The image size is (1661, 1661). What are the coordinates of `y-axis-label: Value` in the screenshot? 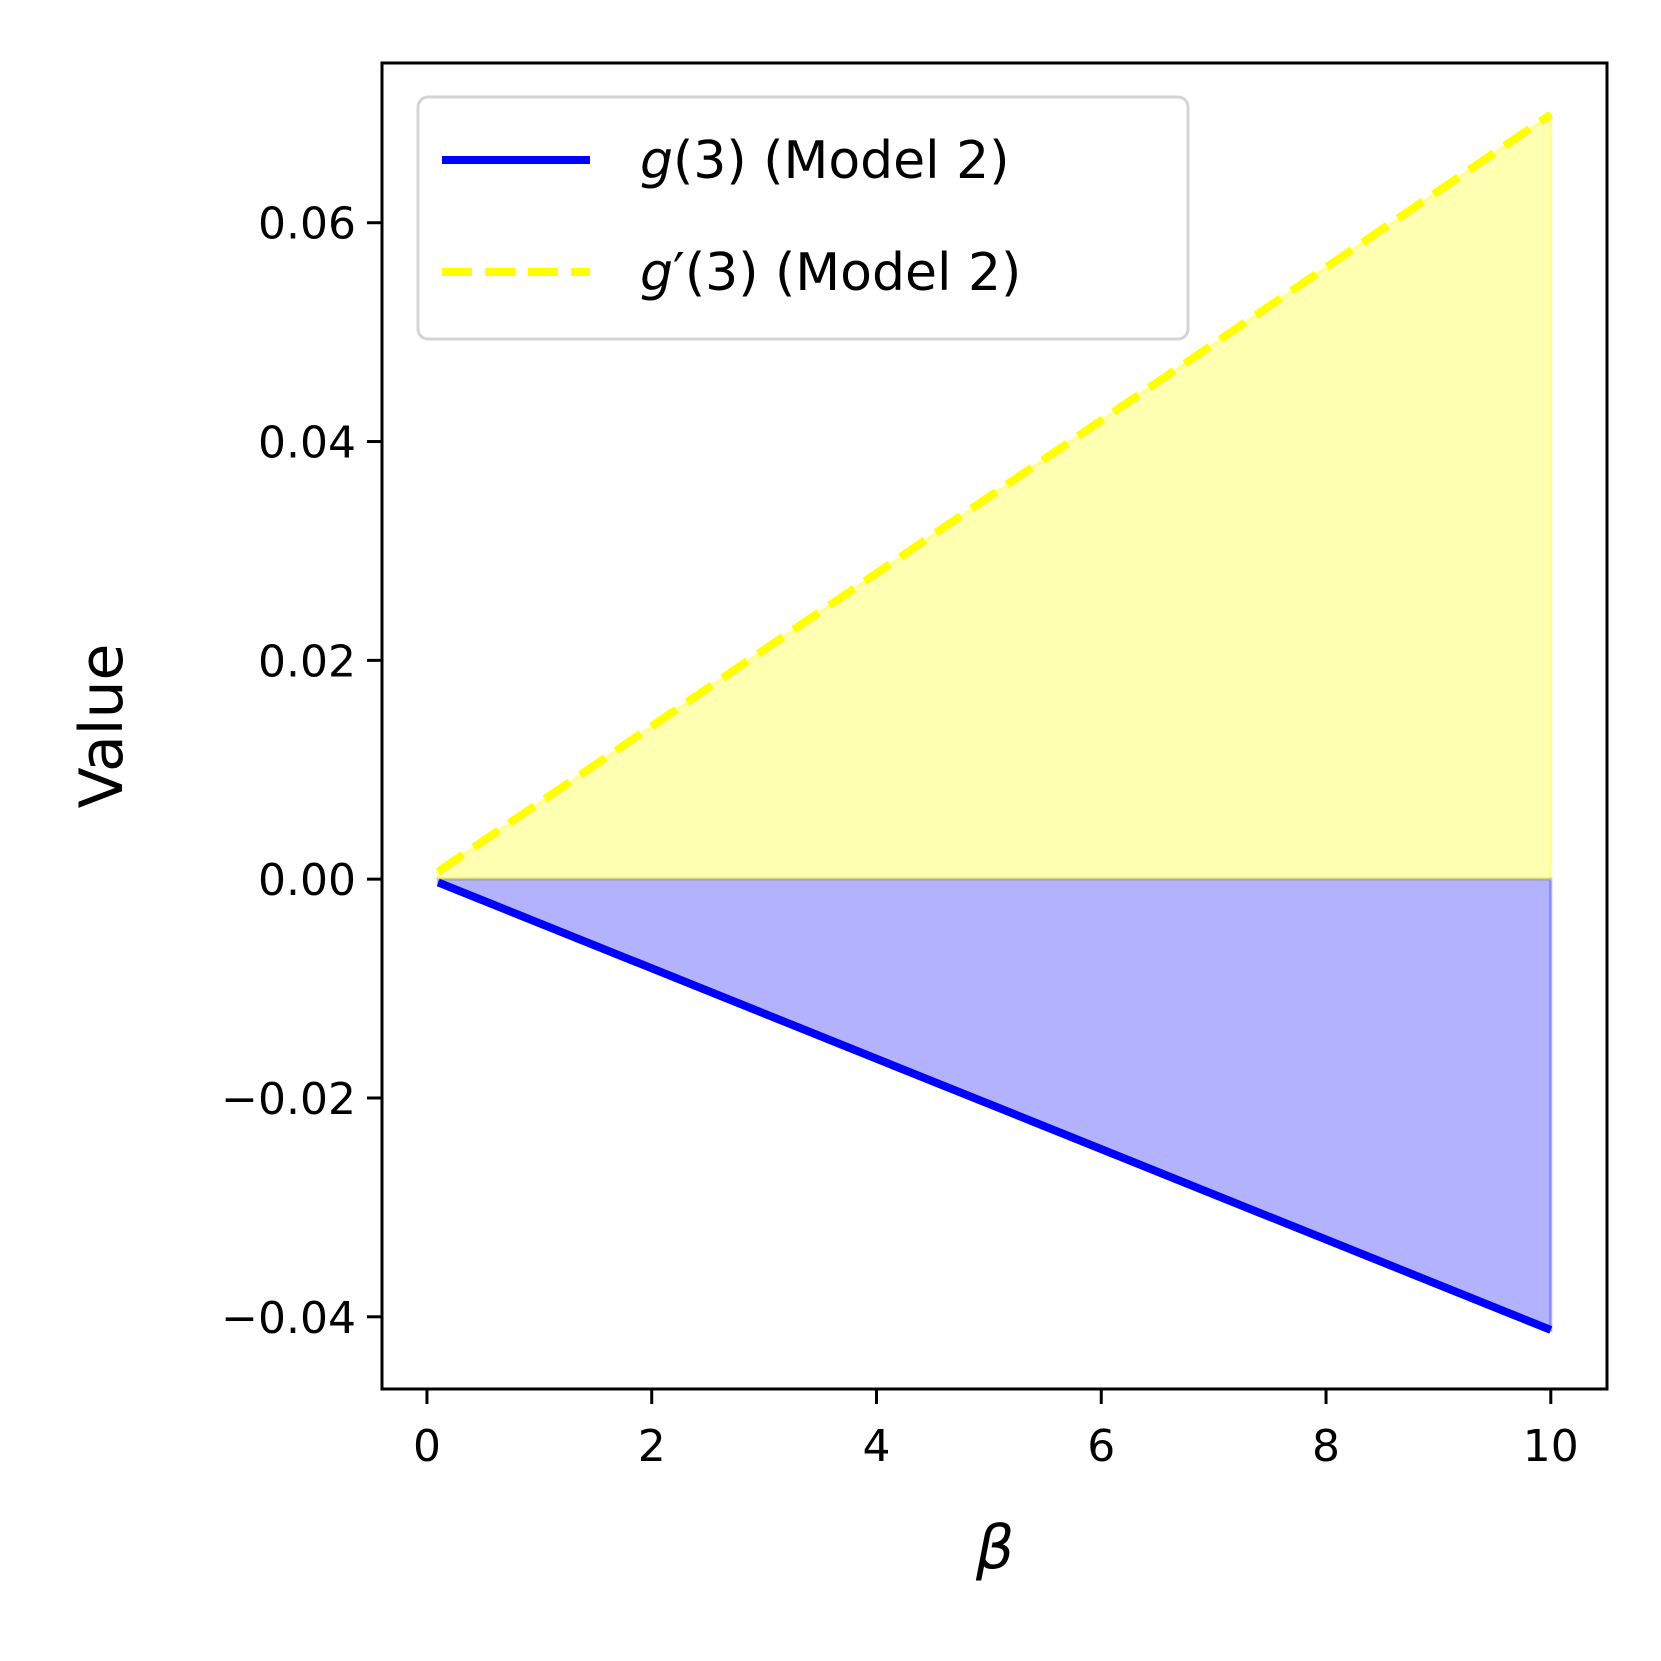 It's located at (102, 726).